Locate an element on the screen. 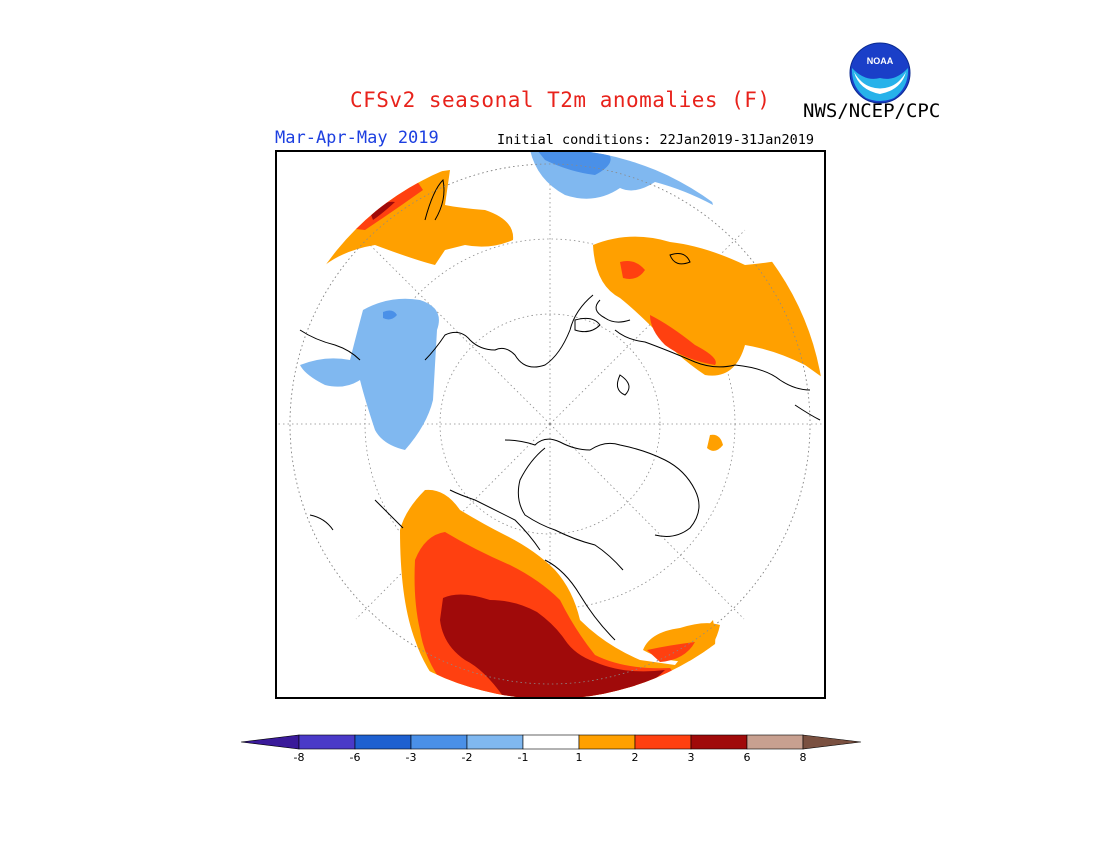  anomaly-lightblue-region is located at coordinates (369, 374).